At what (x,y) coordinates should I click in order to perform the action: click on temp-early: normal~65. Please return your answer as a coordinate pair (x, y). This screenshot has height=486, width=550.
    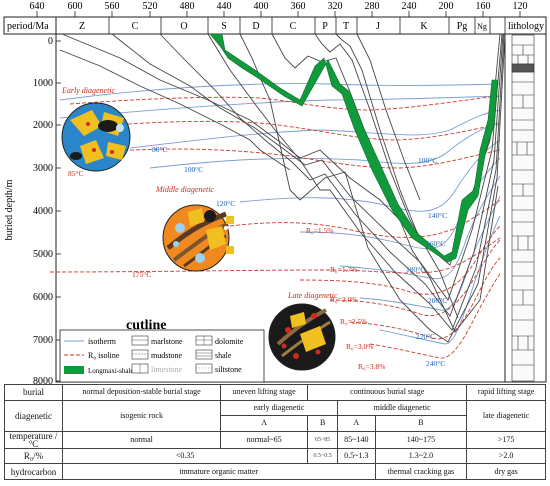
    Looking at the image, I should click on (264, 439).